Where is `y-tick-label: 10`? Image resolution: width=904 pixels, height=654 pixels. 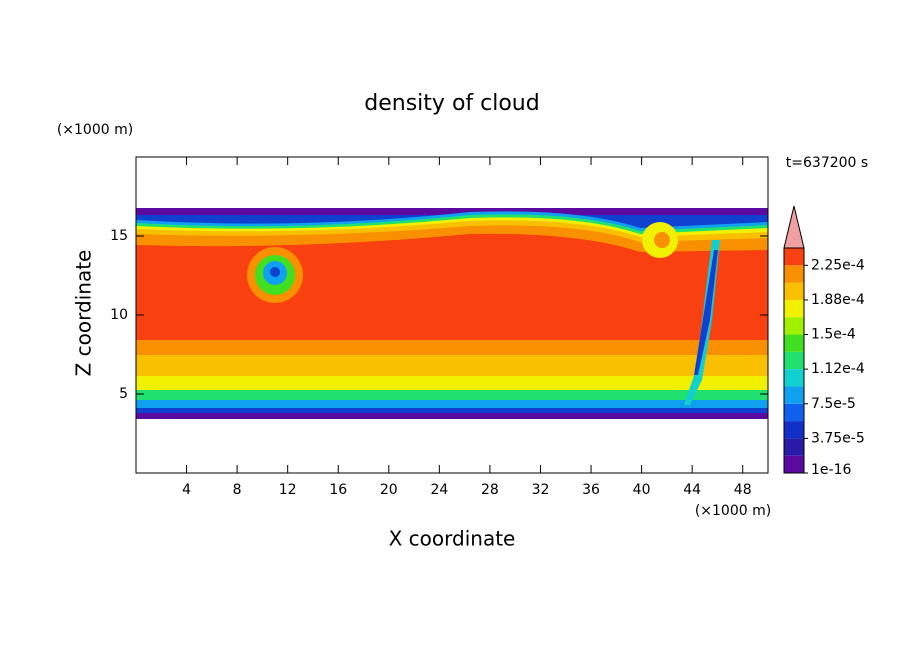
y-tick-label: 10 is located at coordinates (119, 315).